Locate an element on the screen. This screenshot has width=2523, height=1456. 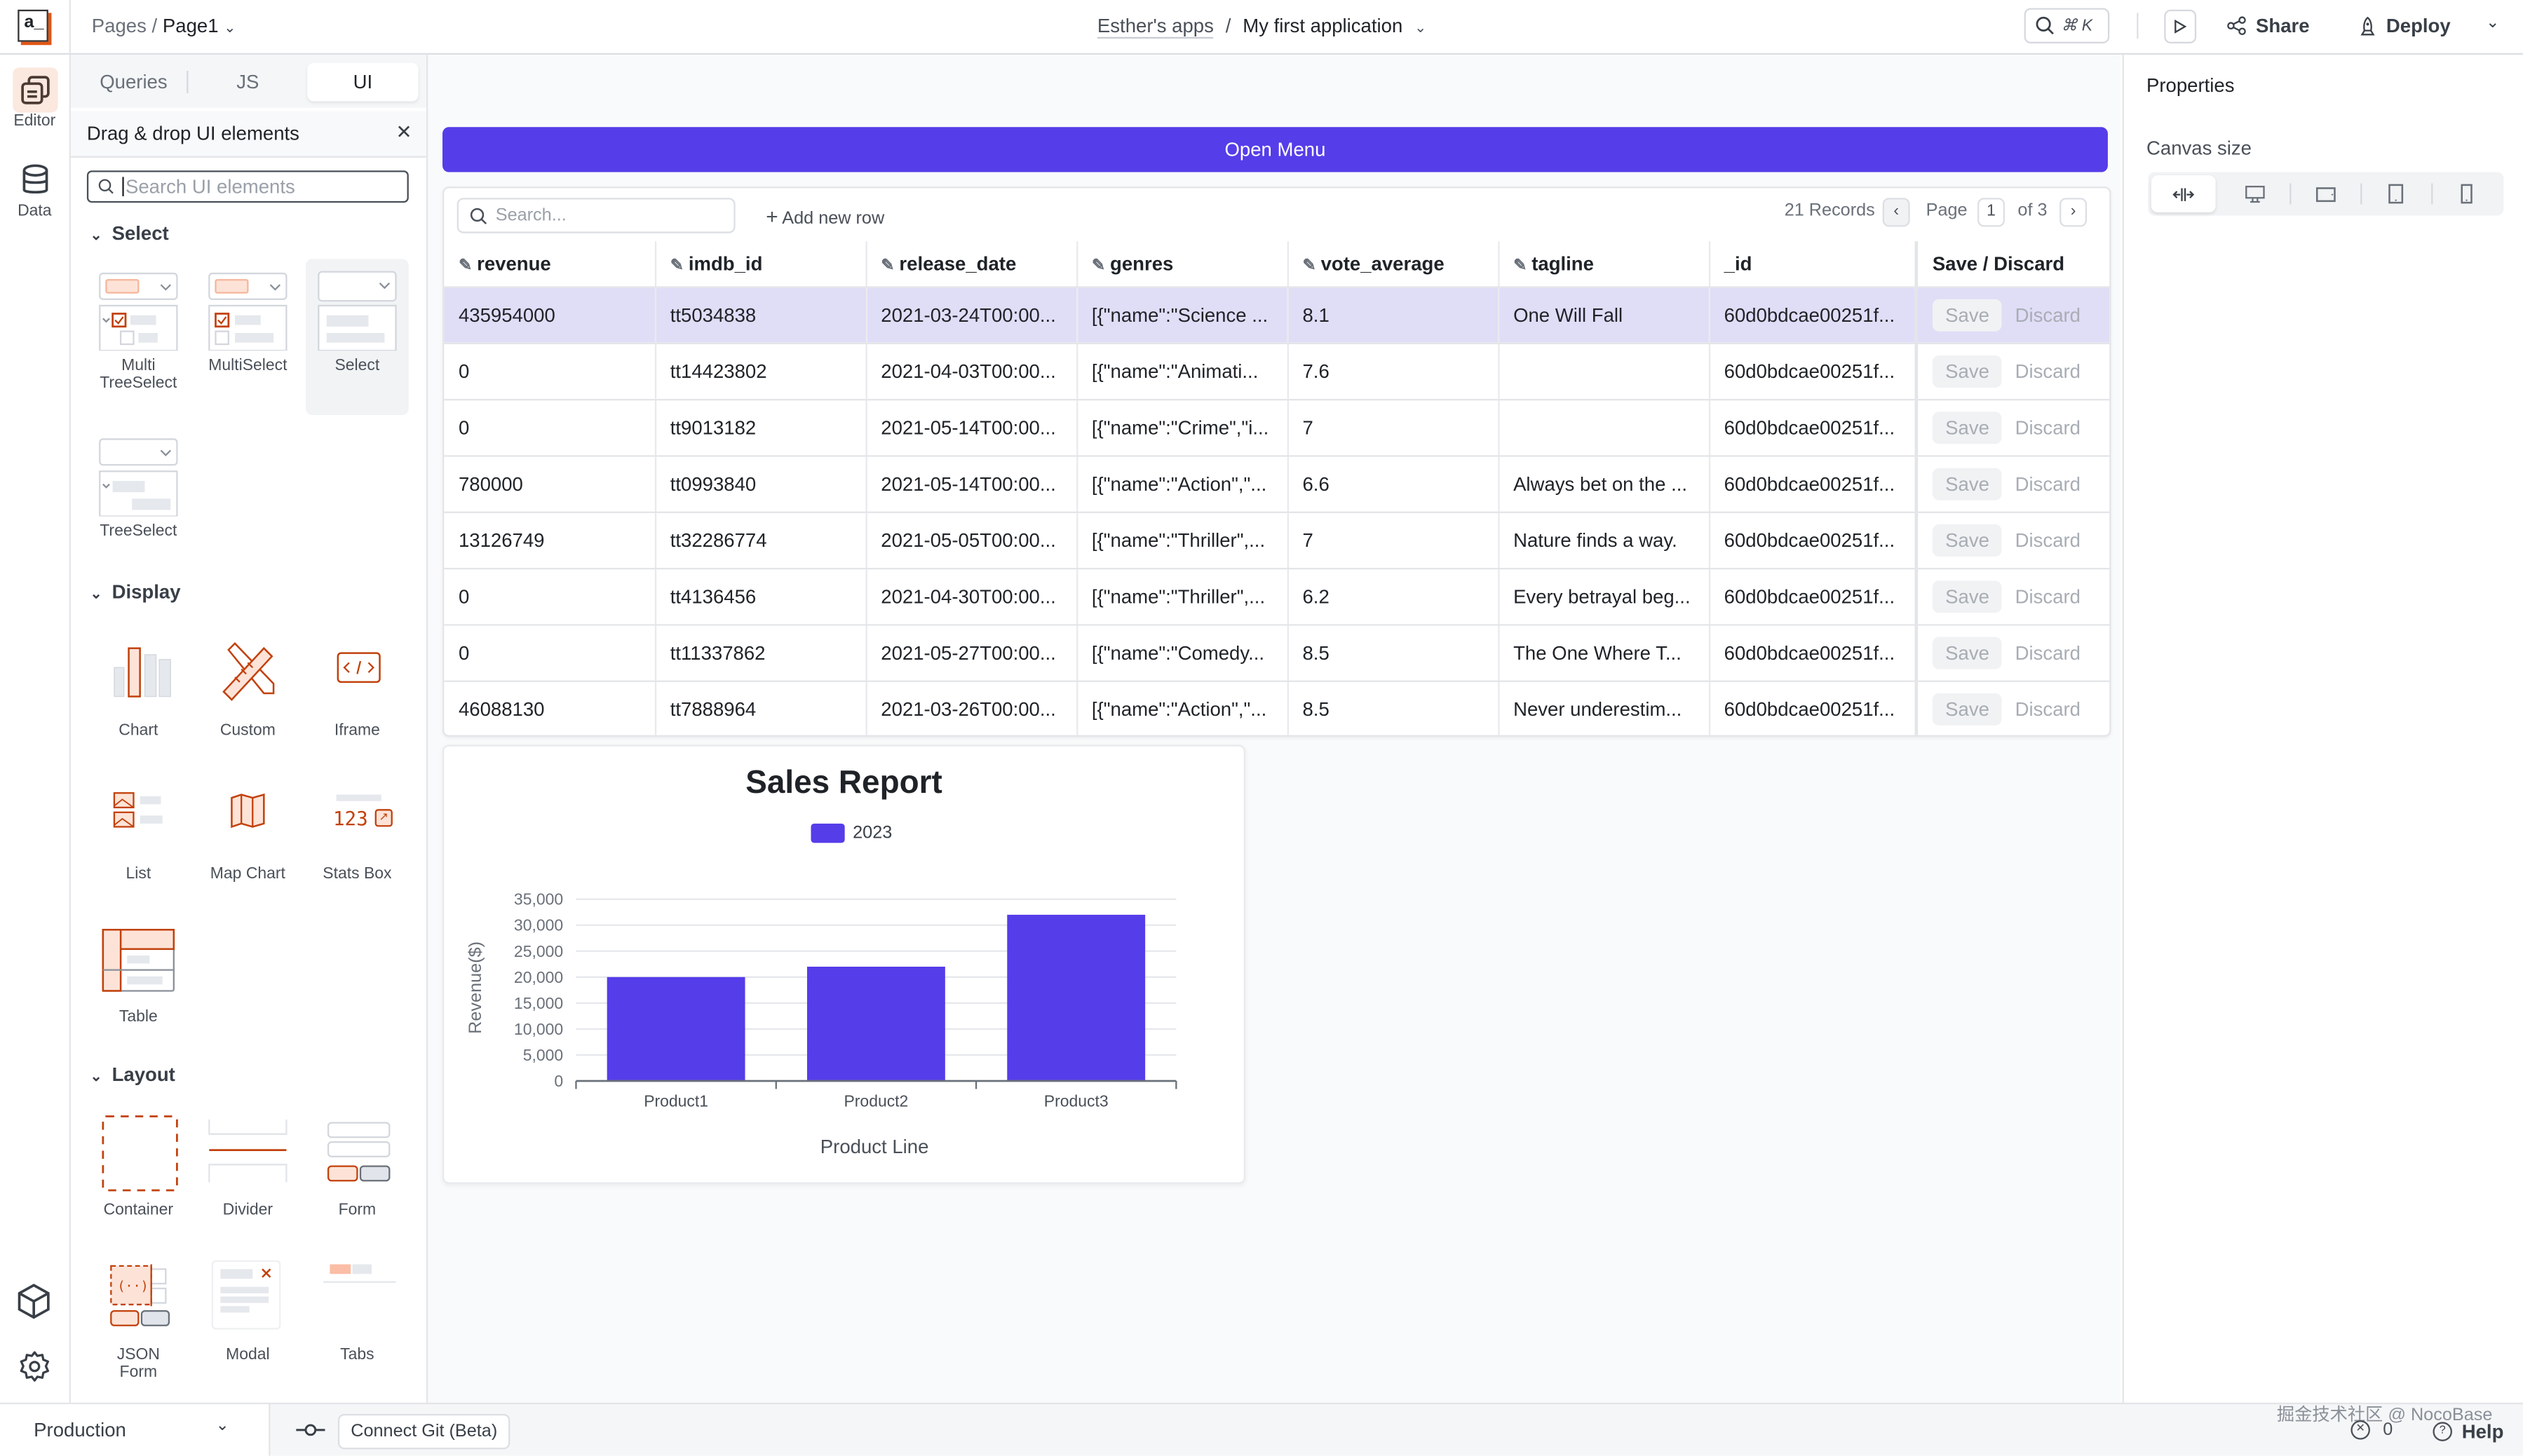
cell-revenue: 46088130 is located at coordinates (550, 708).